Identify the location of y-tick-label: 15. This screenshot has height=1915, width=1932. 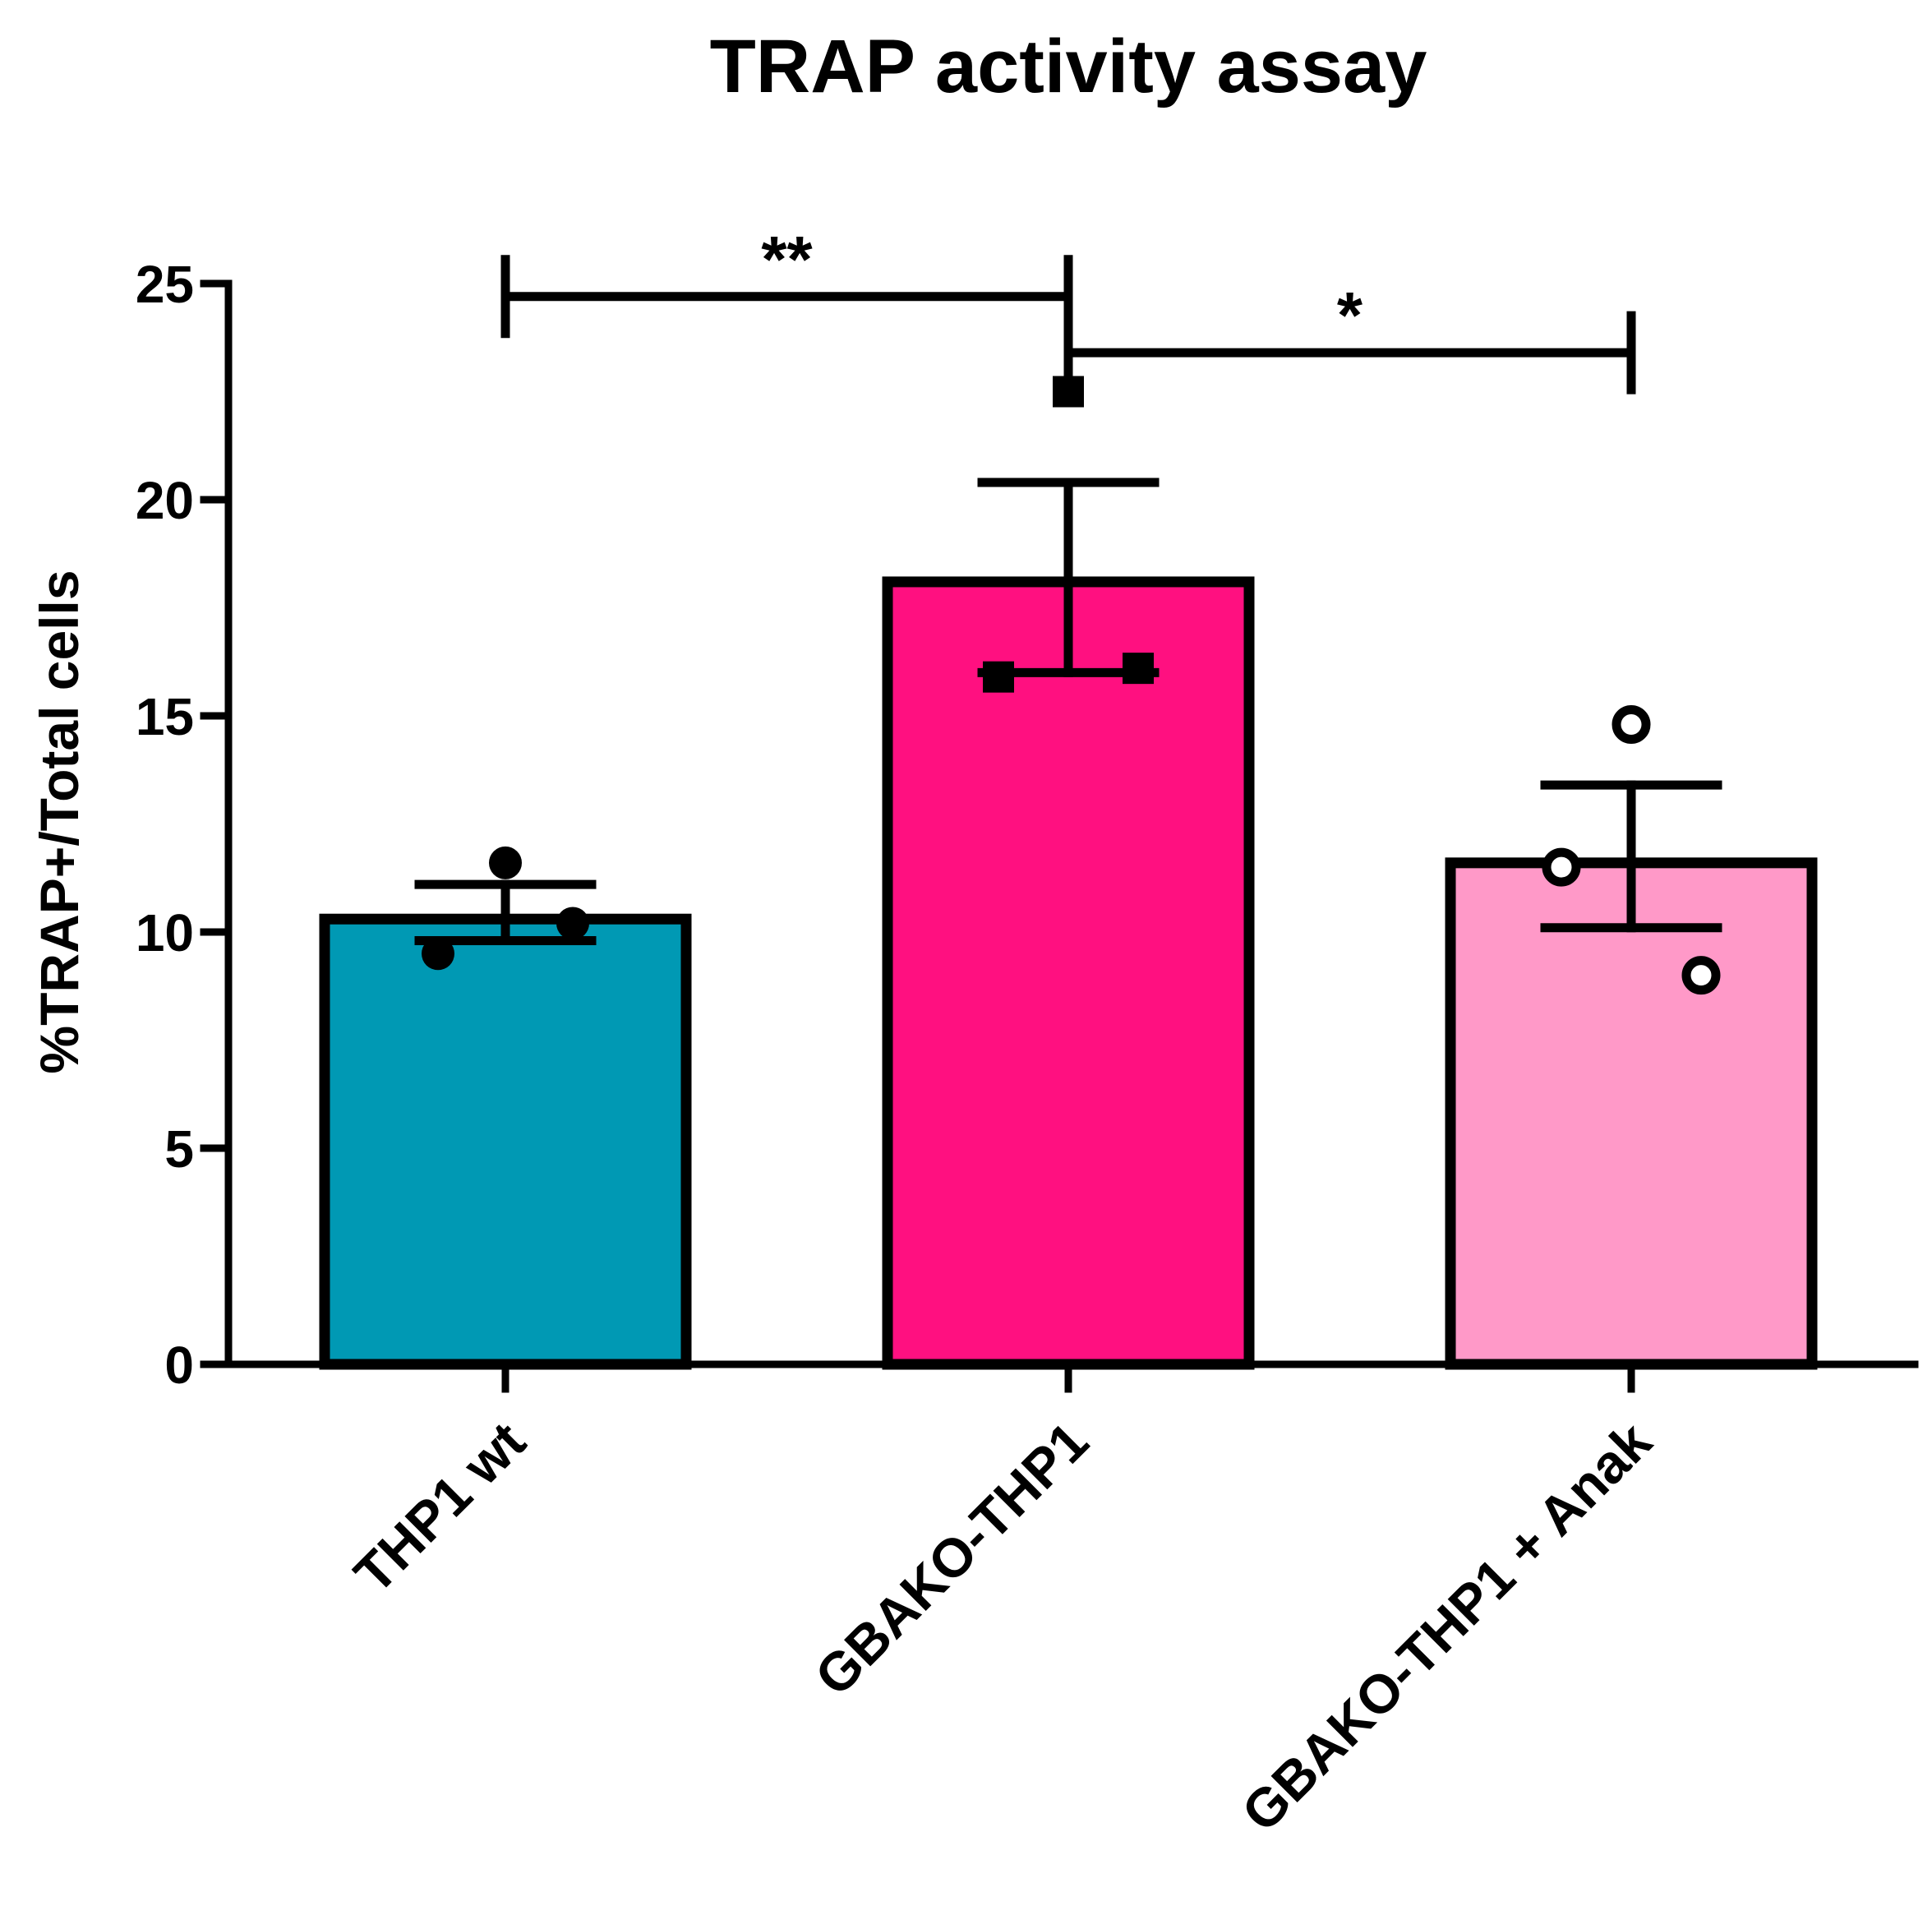
(165, 716).